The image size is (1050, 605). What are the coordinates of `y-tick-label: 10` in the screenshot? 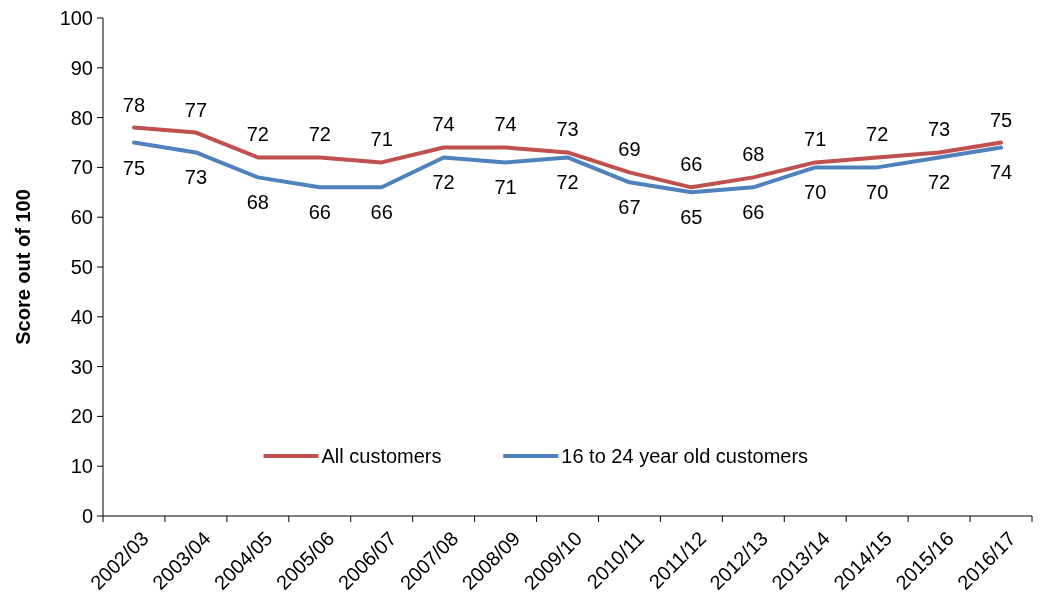 It's located at (81, 466).